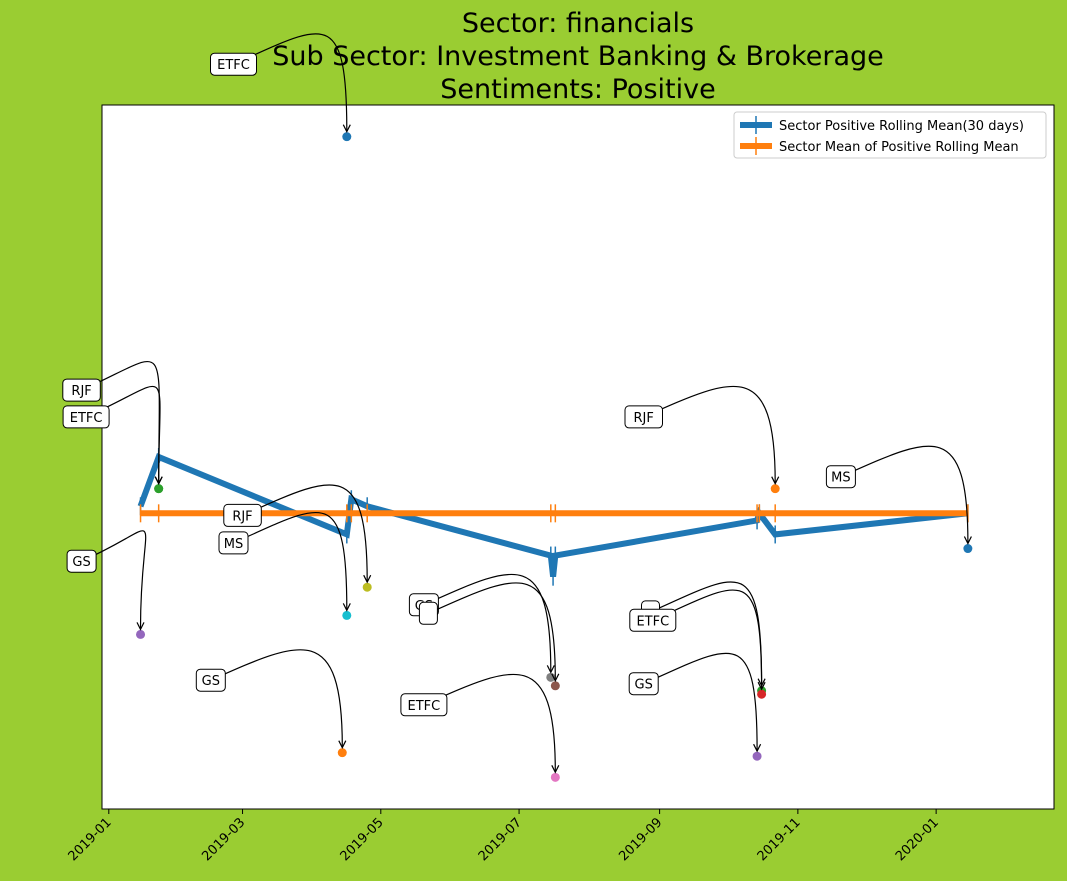 Image resolution: width=1067 pixels, height=881 pixels. What do you see at coordinates (578, 23) in the screenshot?
I see `chart-title-line: Sector: financials` at bounding box center [578, 23].